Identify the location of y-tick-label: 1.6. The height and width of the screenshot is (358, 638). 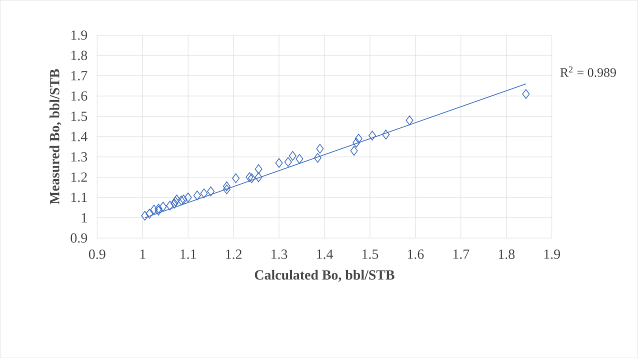
(79, 96).